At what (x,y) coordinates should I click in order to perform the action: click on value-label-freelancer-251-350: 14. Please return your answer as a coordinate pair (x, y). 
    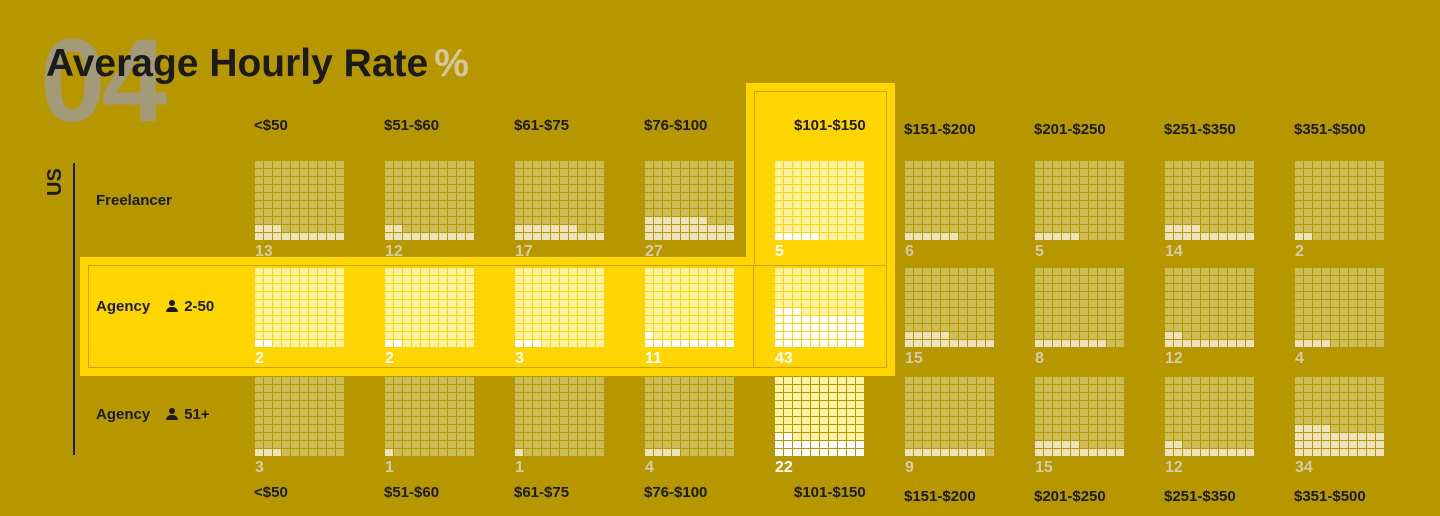
    Looking at the image, I should click on (1174, 251).